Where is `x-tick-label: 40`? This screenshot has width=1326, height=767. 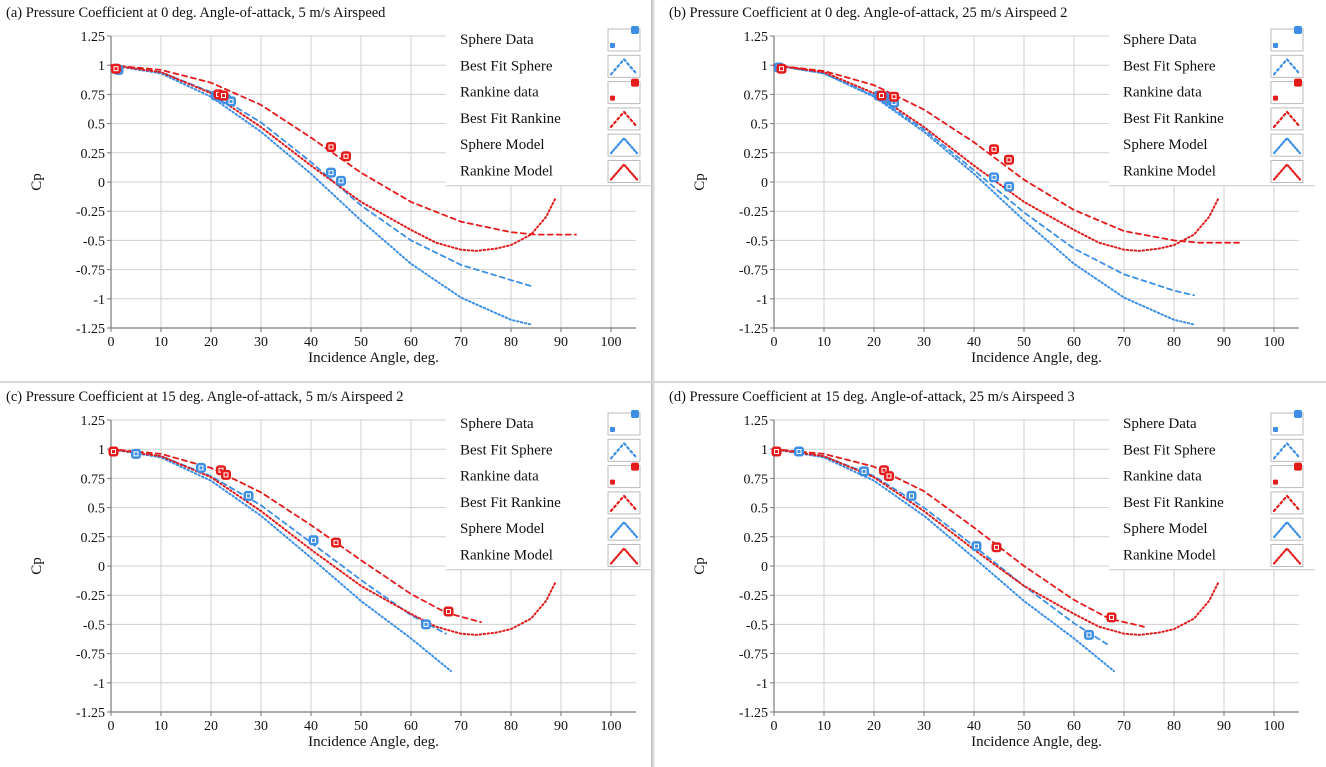
x-tick-label: 40 is located at coordinates (974, 342).